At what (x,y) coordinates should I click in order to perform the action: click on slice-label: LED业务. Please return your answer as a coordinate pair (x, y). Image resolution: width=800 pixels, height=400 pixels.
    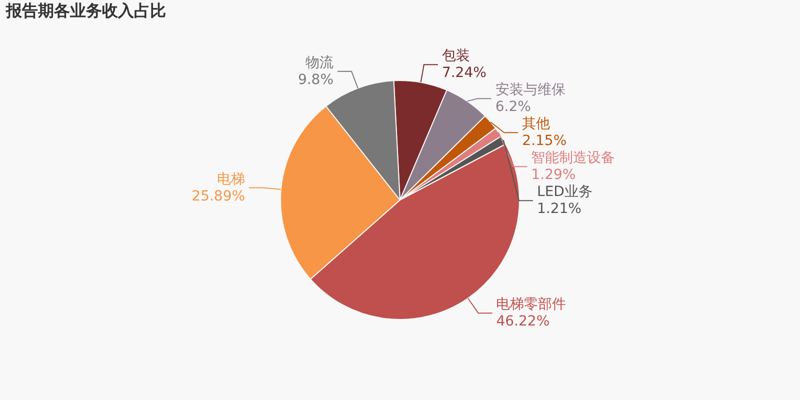
    Looking at the image, I should click on (564, 192).